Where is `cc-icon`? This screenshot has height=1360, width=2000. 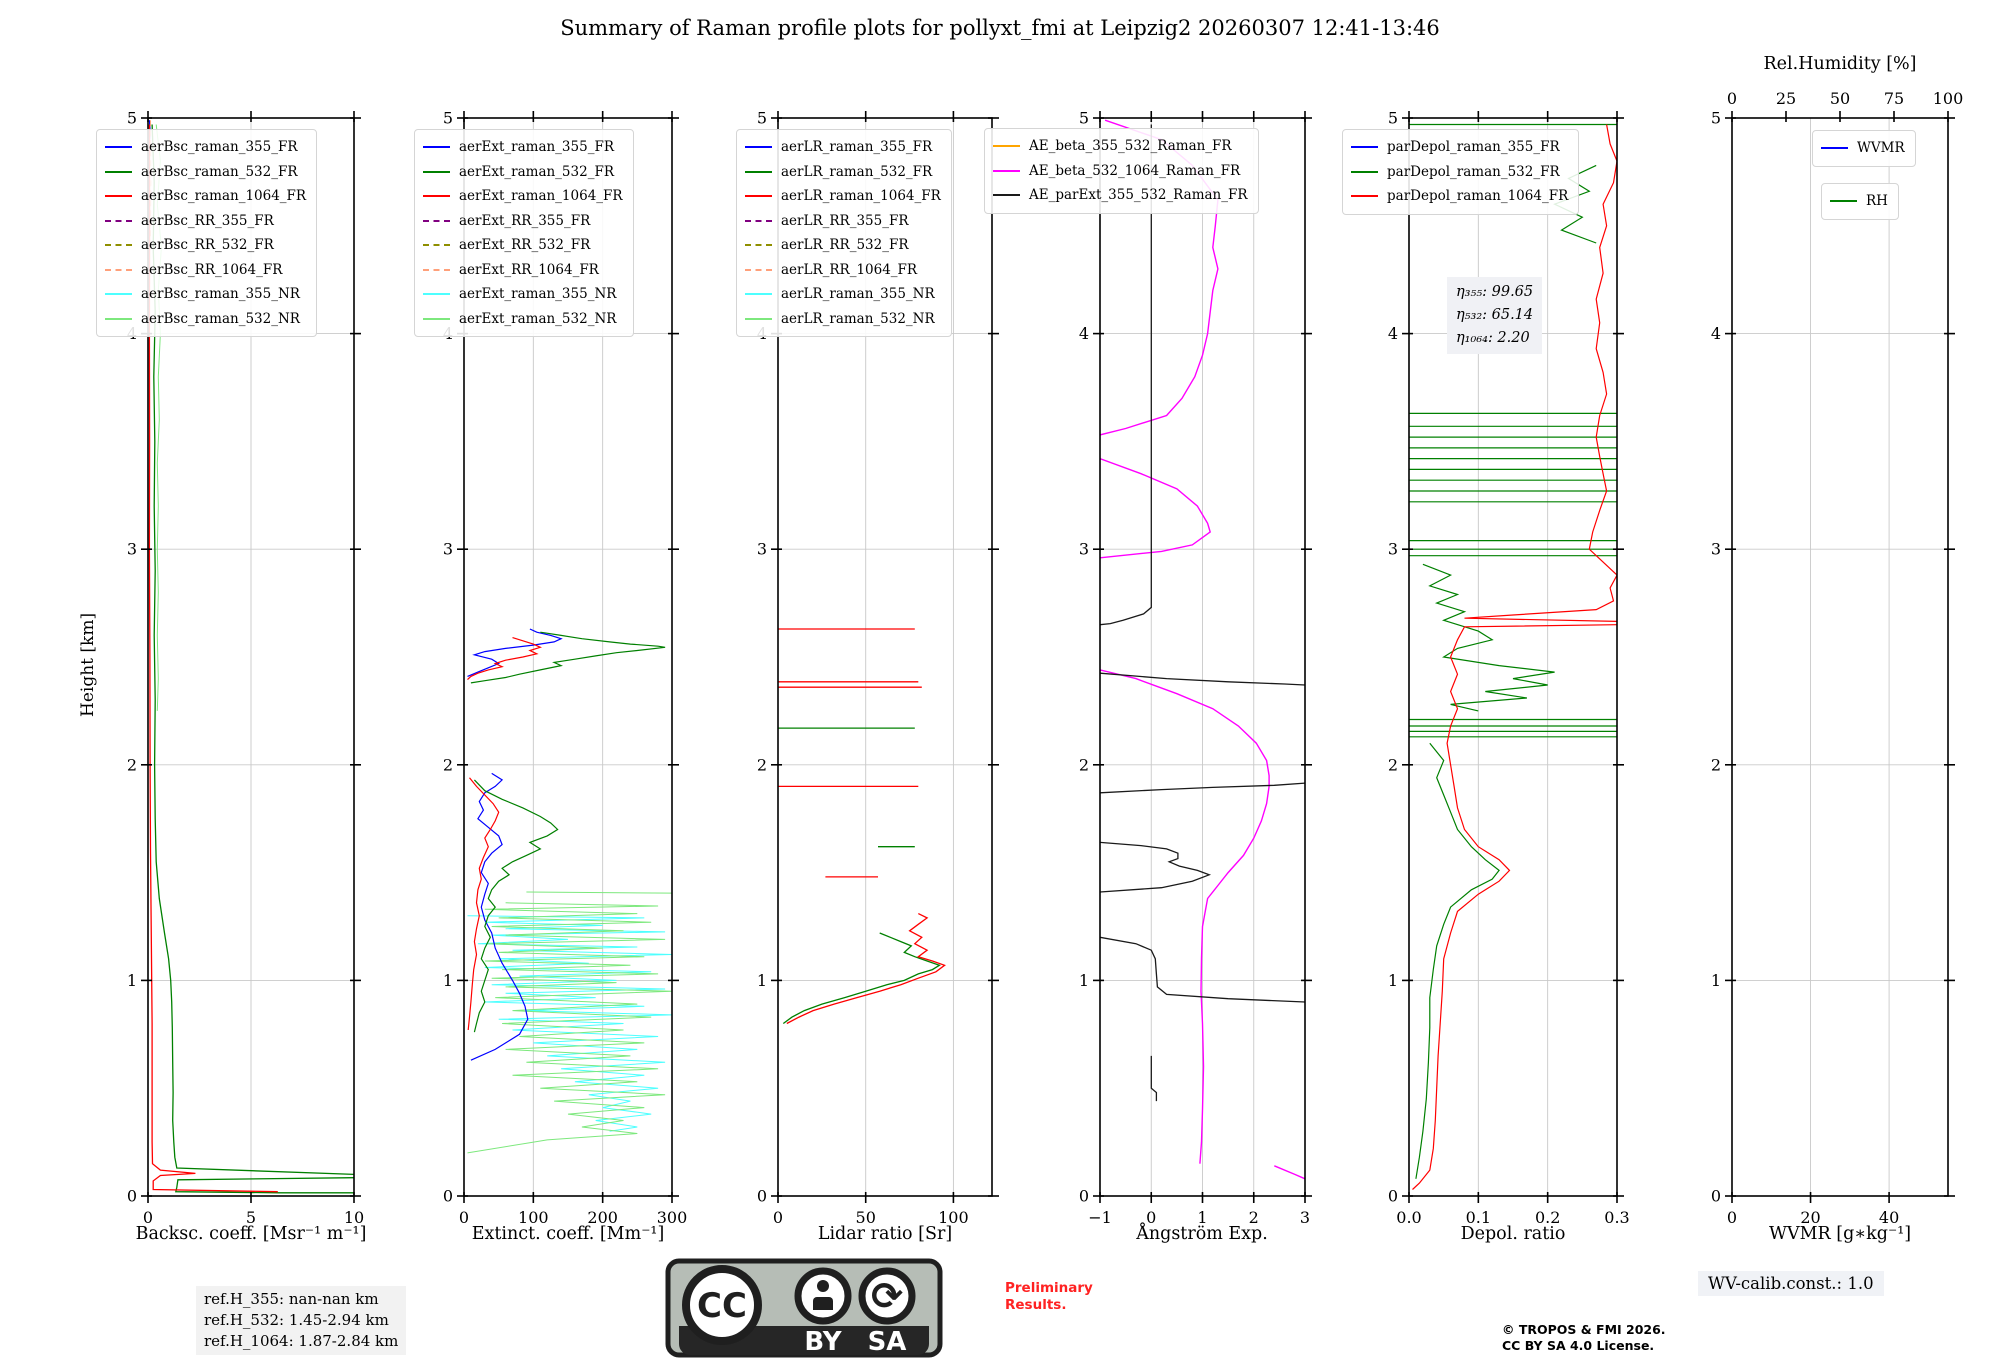 cc-icon is located at coordinates (722, 1305).